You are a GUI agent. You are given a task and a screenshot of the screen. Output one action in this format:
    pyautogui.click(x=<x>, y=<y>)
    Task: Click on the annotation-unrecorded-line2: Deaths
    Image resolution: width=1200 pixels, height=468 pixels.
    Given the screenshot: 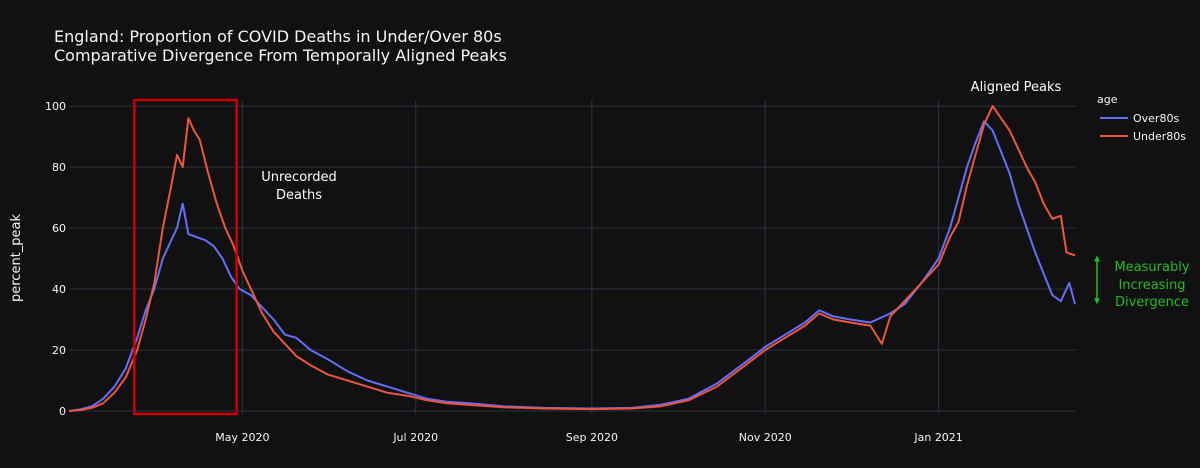 What is the action you would take?
    pyautogui.click(x=299, y=195)
    